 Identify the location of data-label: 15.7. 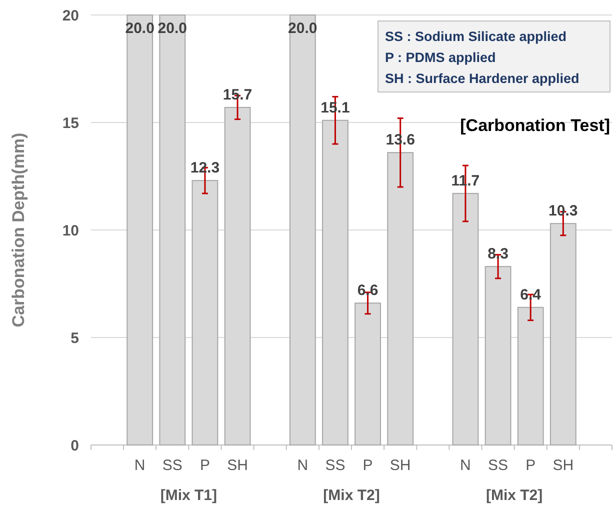
(237, 95).